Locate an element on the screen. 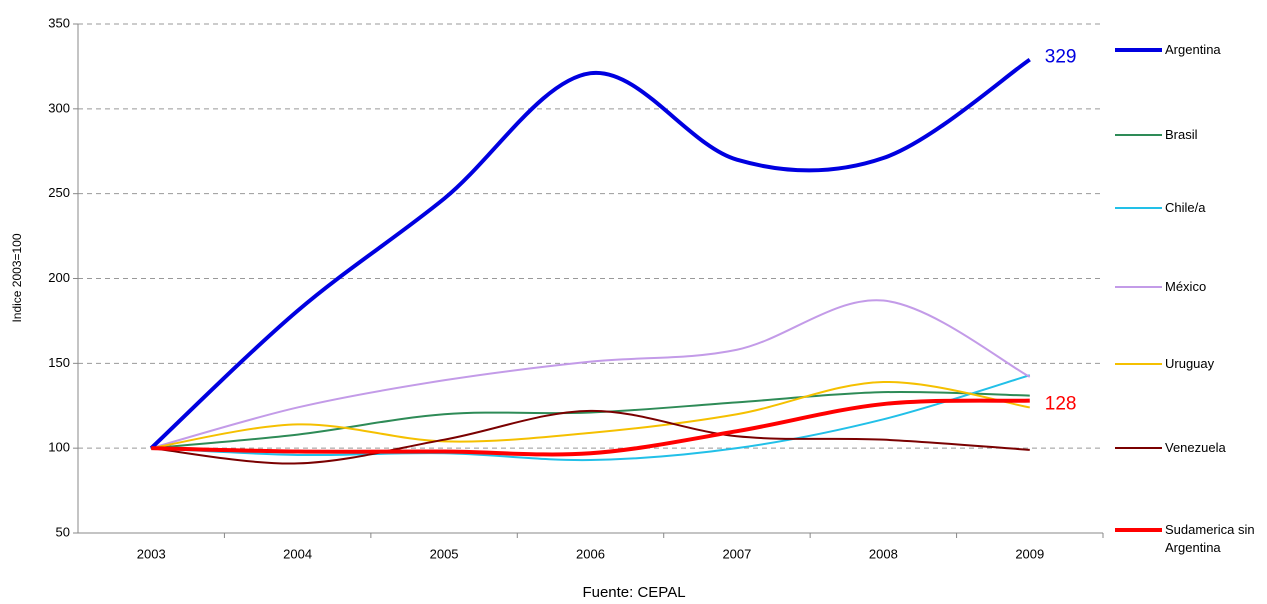 Image resolution: width=1267 pixels, height=604 pixels. x-tick-label: 2005 is located at coordinates (444, 553).